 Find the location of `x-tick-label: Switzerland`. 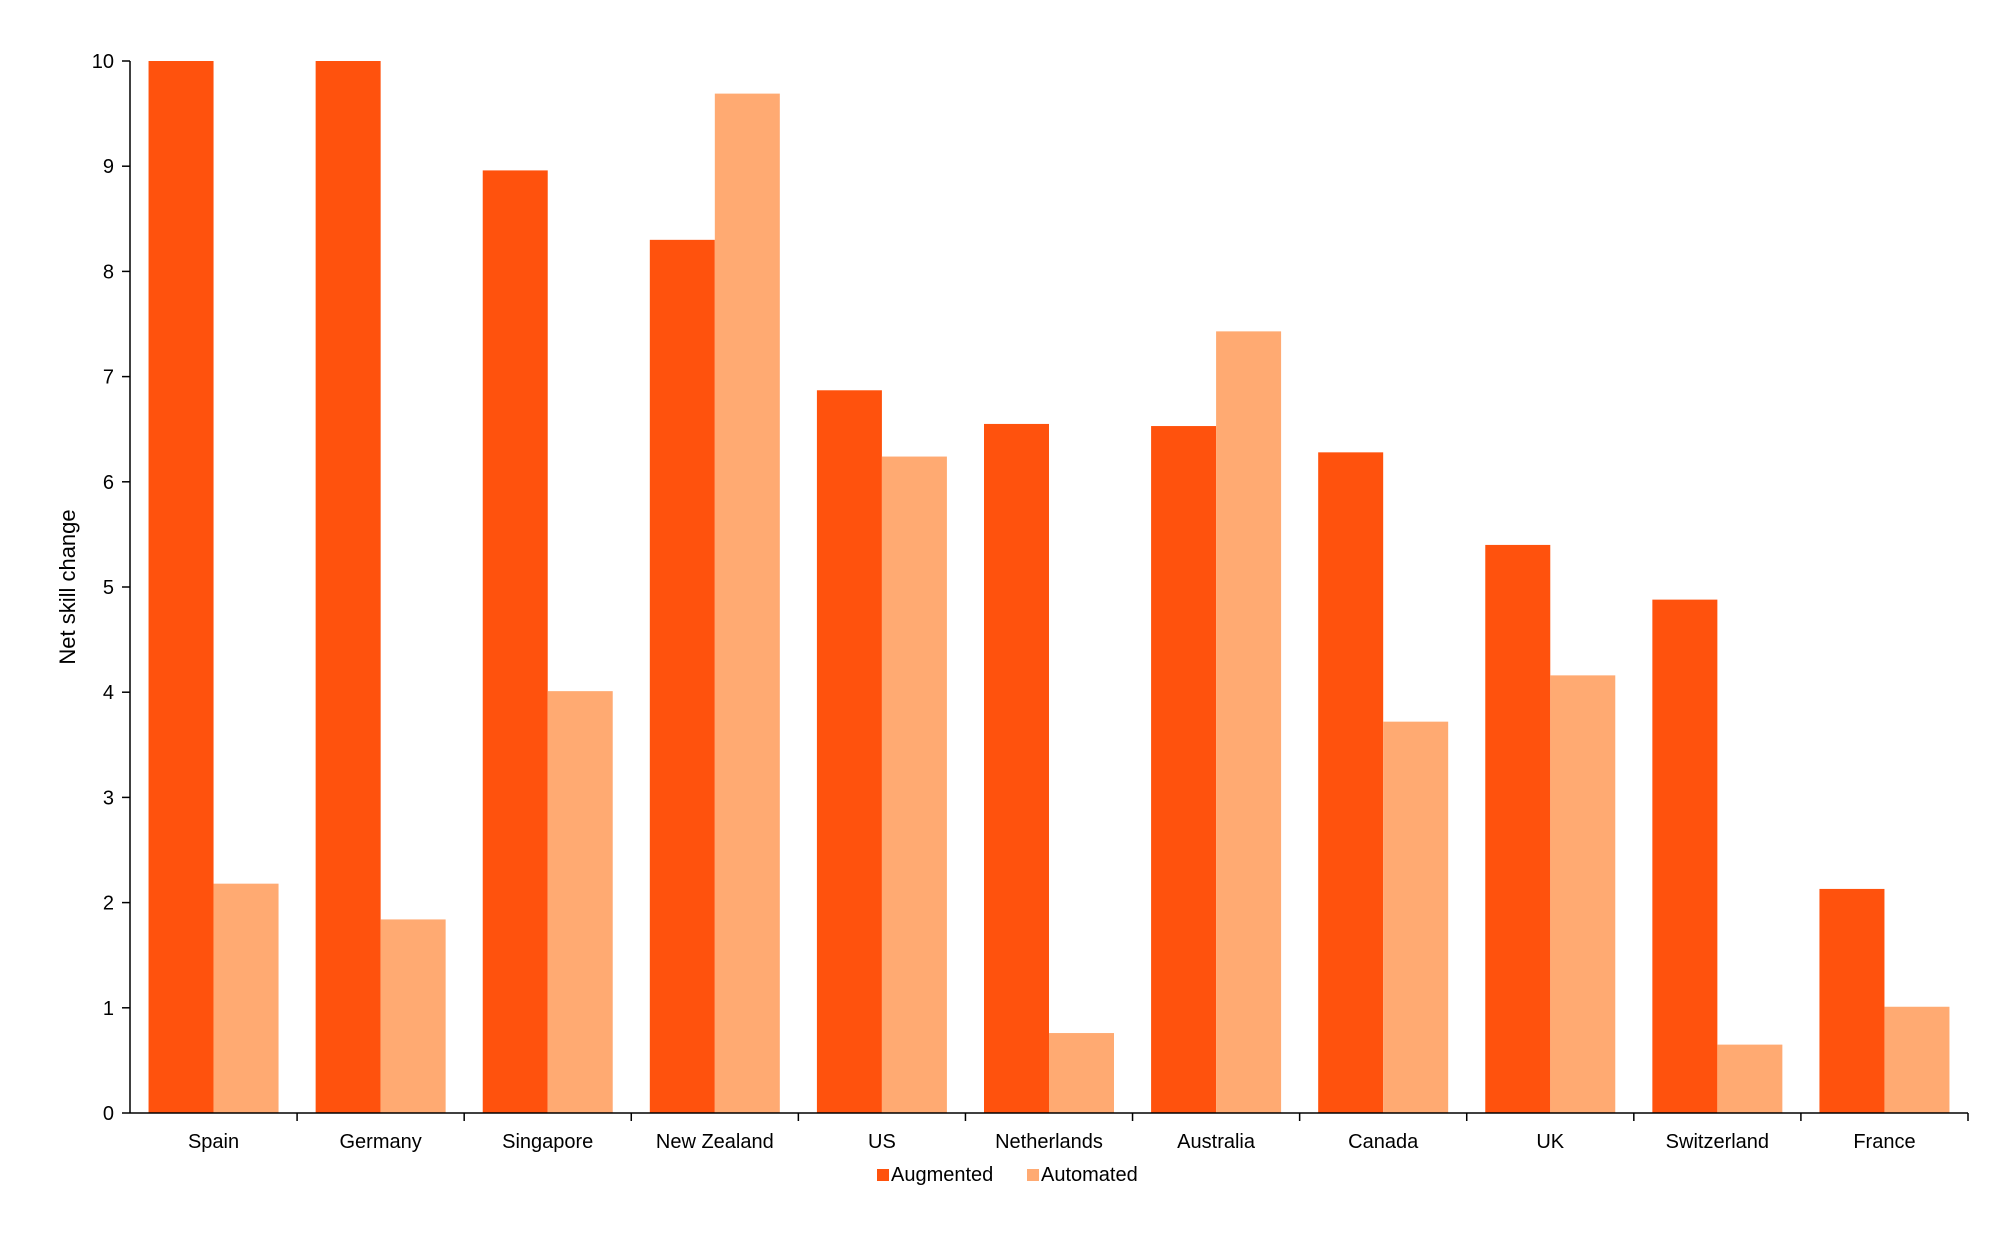

x-tick-label: Switzerland is located at coordinates (1717, 1142).